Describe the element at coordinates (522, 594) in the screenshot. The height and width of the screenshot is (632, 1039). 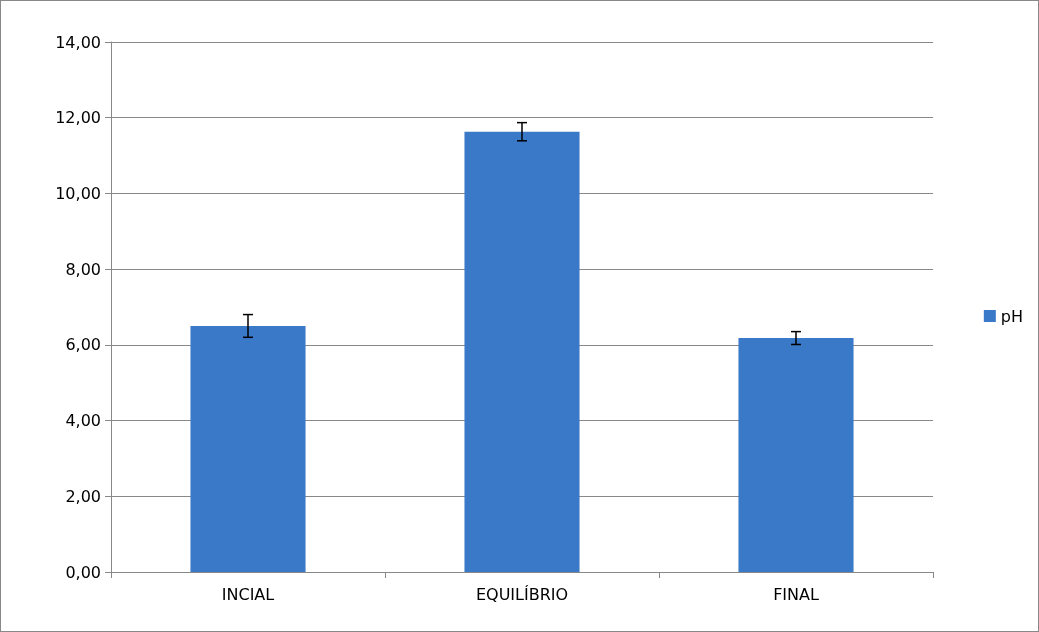
I see `x-tick-label: EQUILÍBRIO` at that location.